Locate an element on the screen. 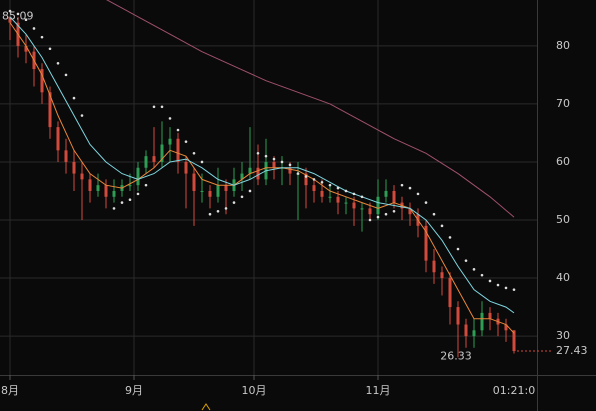  y-tick-label: 80 is located at coordinates (563, 45).